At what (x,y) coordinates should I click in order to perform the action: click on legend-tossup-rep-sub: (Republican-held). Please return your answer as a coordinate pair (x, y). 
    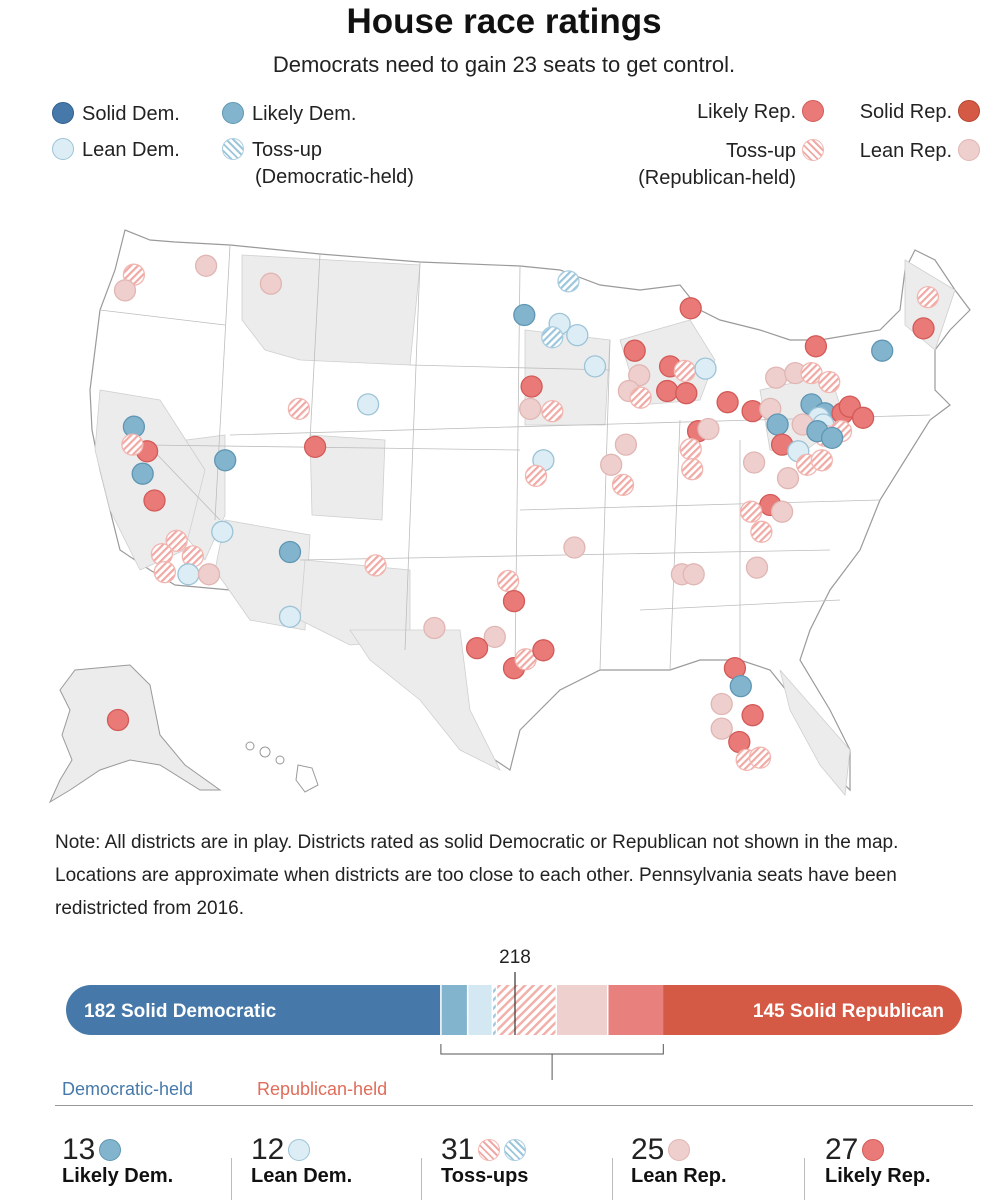
    Looking at the image, I should click on (717, 178).